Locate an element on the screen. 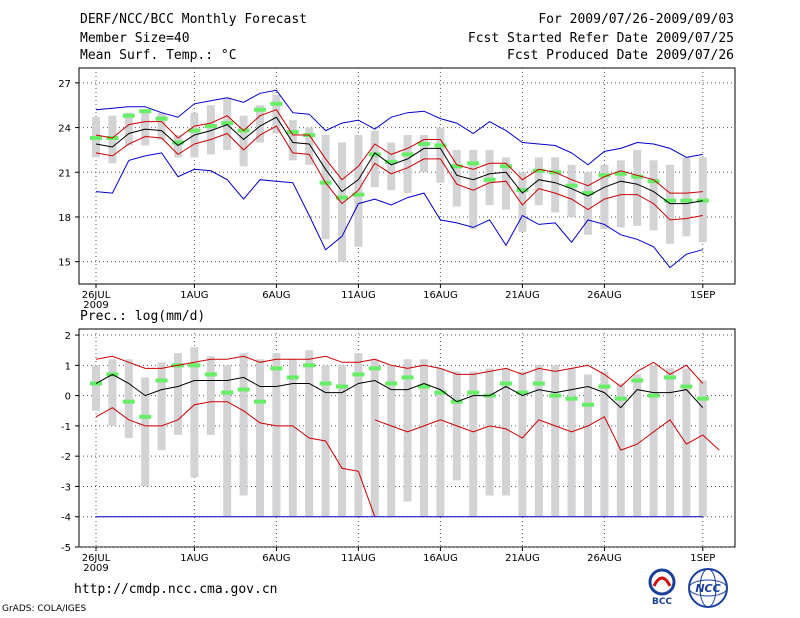 The width and height of the screenshot is (800, 618). prec-xtick-label: 16AUG is located at coordinates (440, 558).